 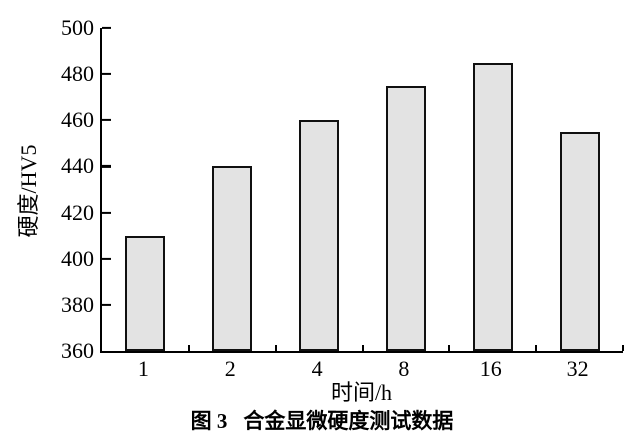 What do you see at coordinates (405, 218) in the screenshot?
I see `bar-8h` at bounding box center [405, 218].